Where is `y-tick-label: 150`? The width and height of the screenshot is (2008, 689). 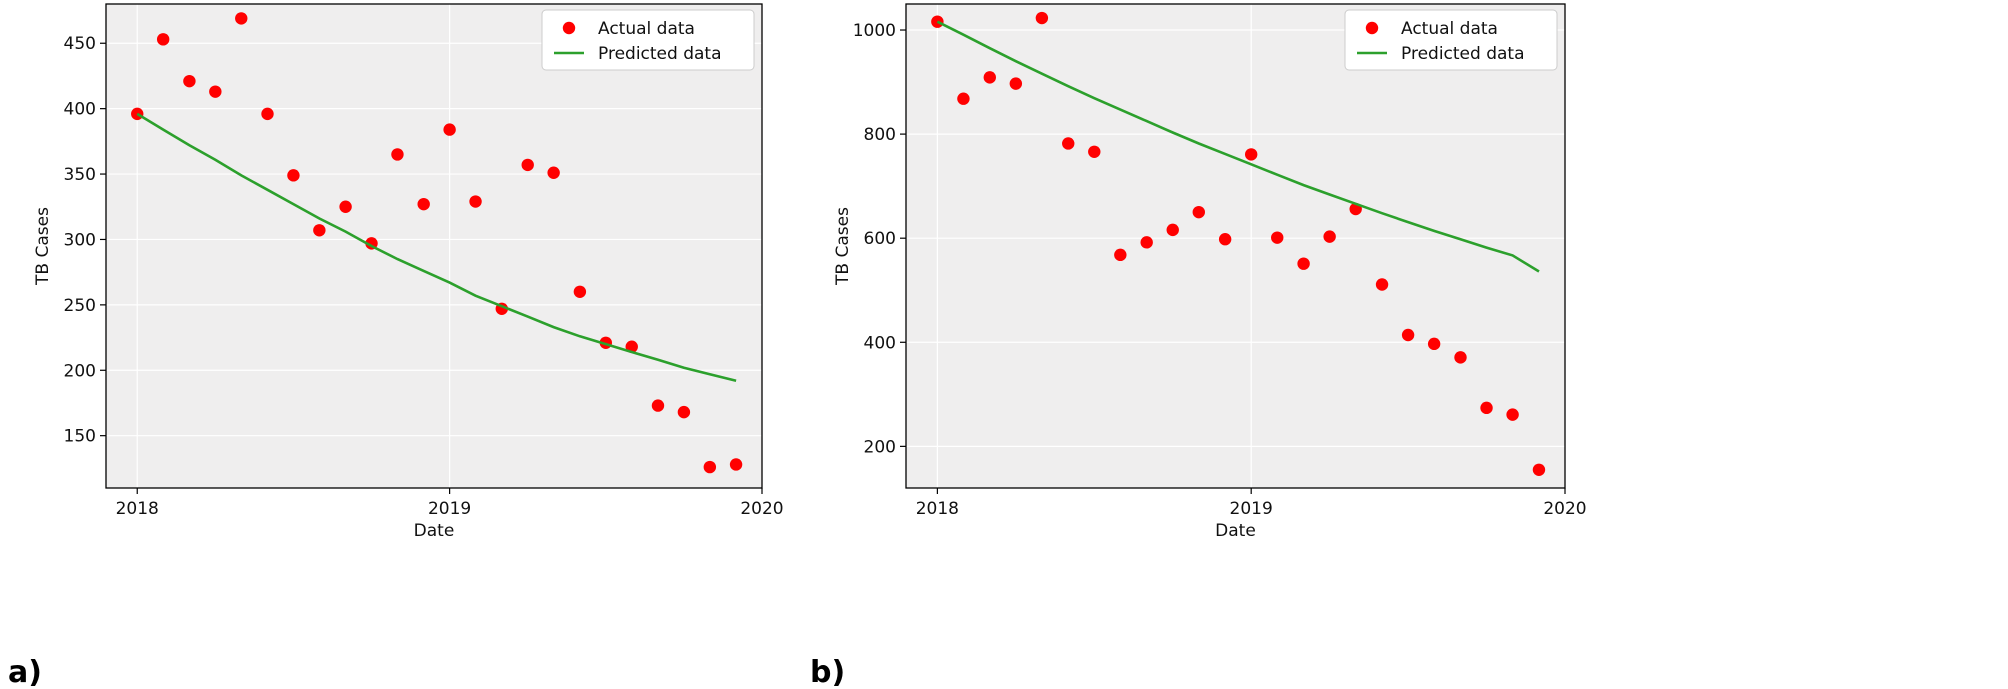
y-tick-label: 150 is located at coordinates (80, 437).